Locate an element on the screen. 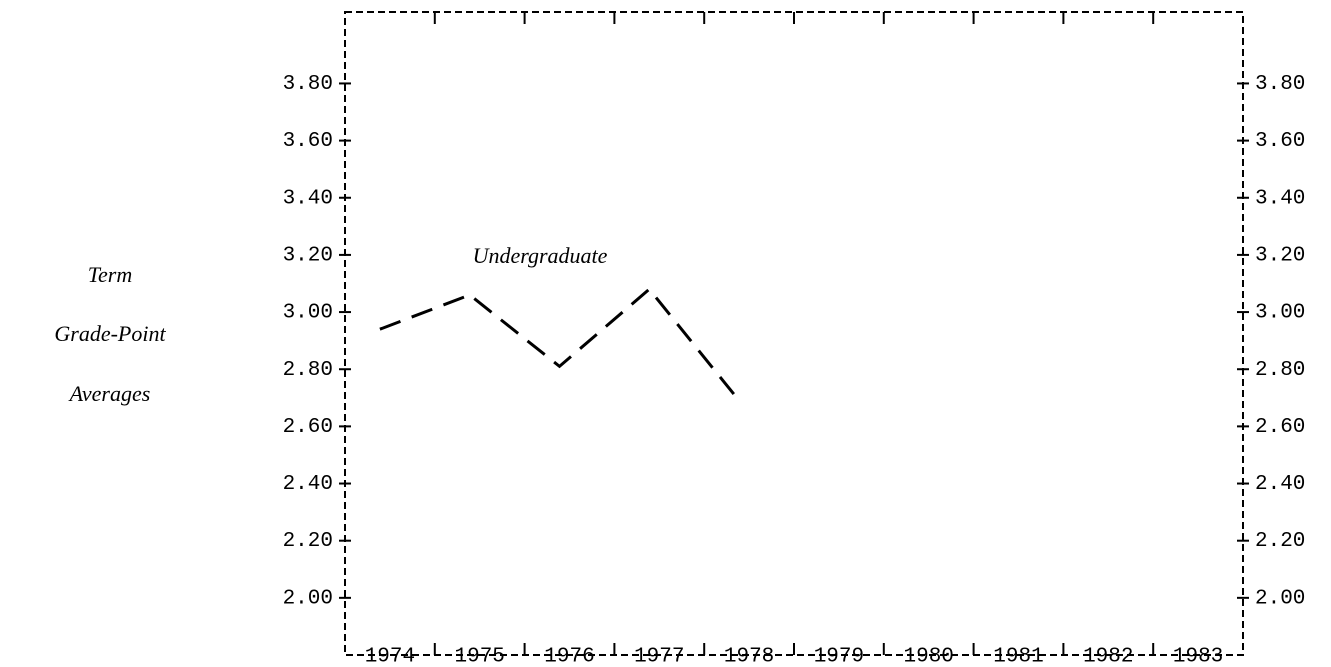 This screenshot has width=1331, height=667. y2-tick-label: 2.60 is located at coordinates (1280, 427).